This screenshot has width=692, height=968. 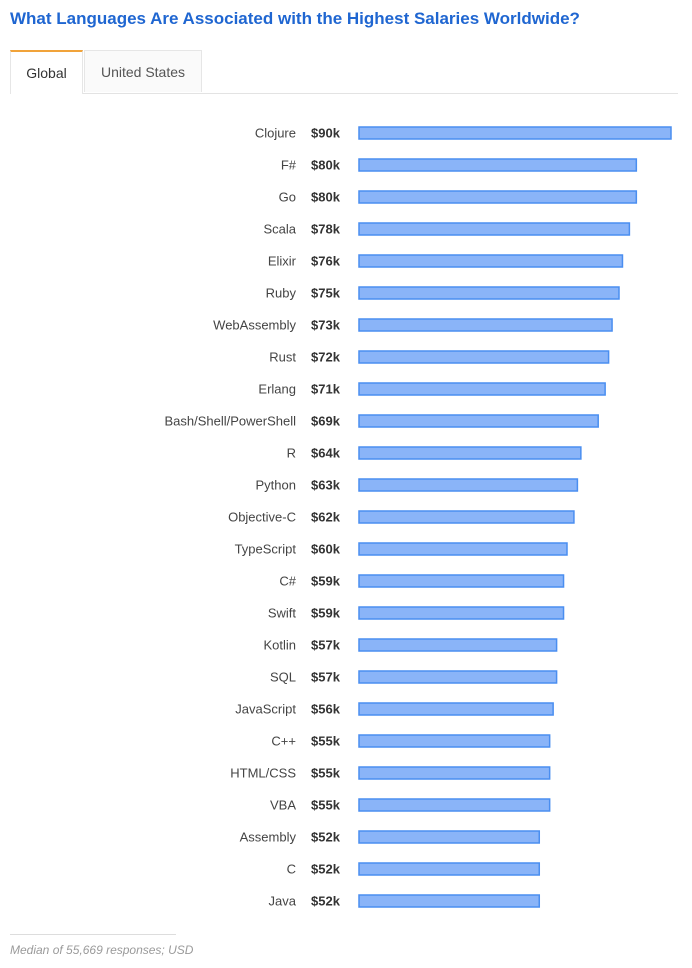 I want to click on value-label: $69k, so click(x=326, y=421).